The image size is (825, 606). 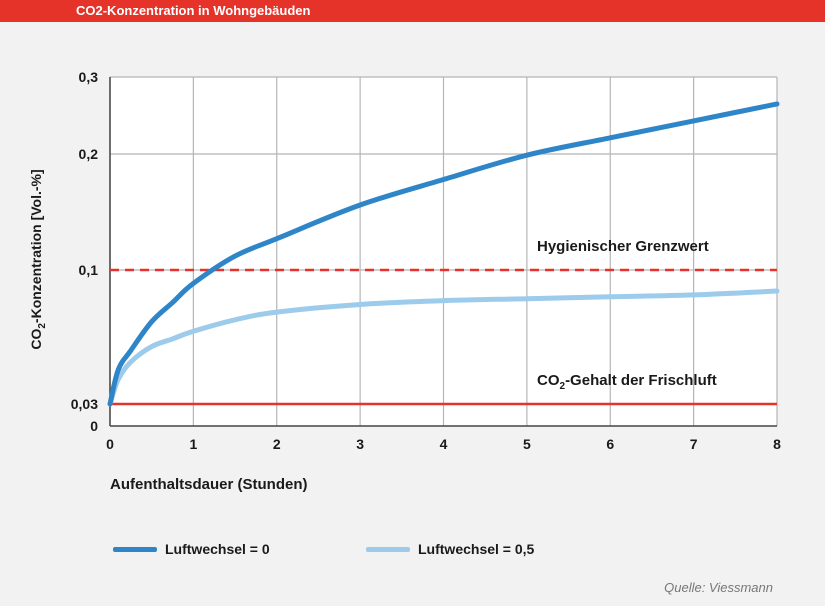 I want to click on x-tick-label: 4, so click(x=444, y=444).